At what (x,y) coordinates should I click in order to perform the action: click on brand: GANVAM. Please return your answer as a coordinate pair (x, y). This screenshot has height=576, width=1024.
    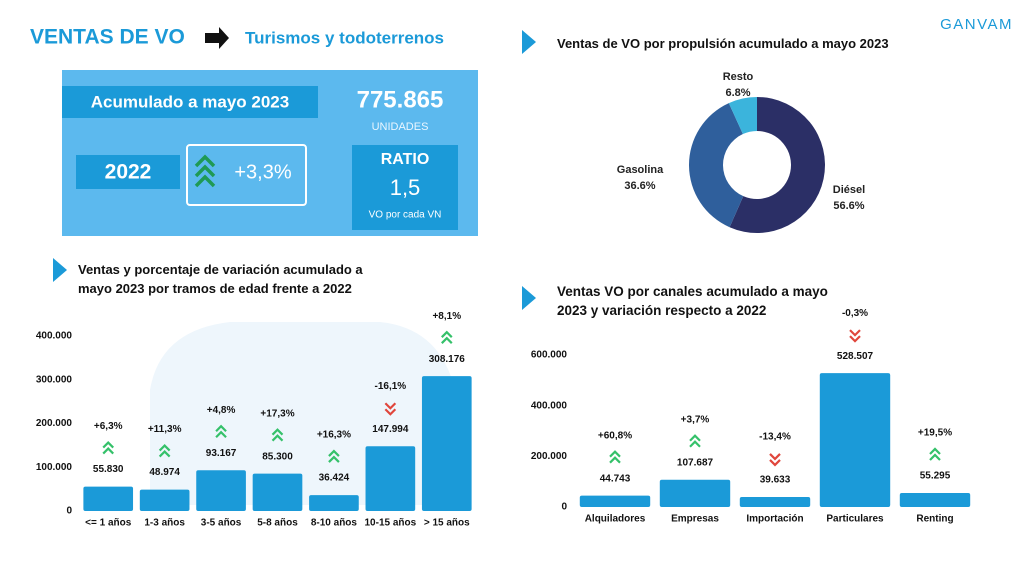
    Looking at the image, I should click on (976, 24).